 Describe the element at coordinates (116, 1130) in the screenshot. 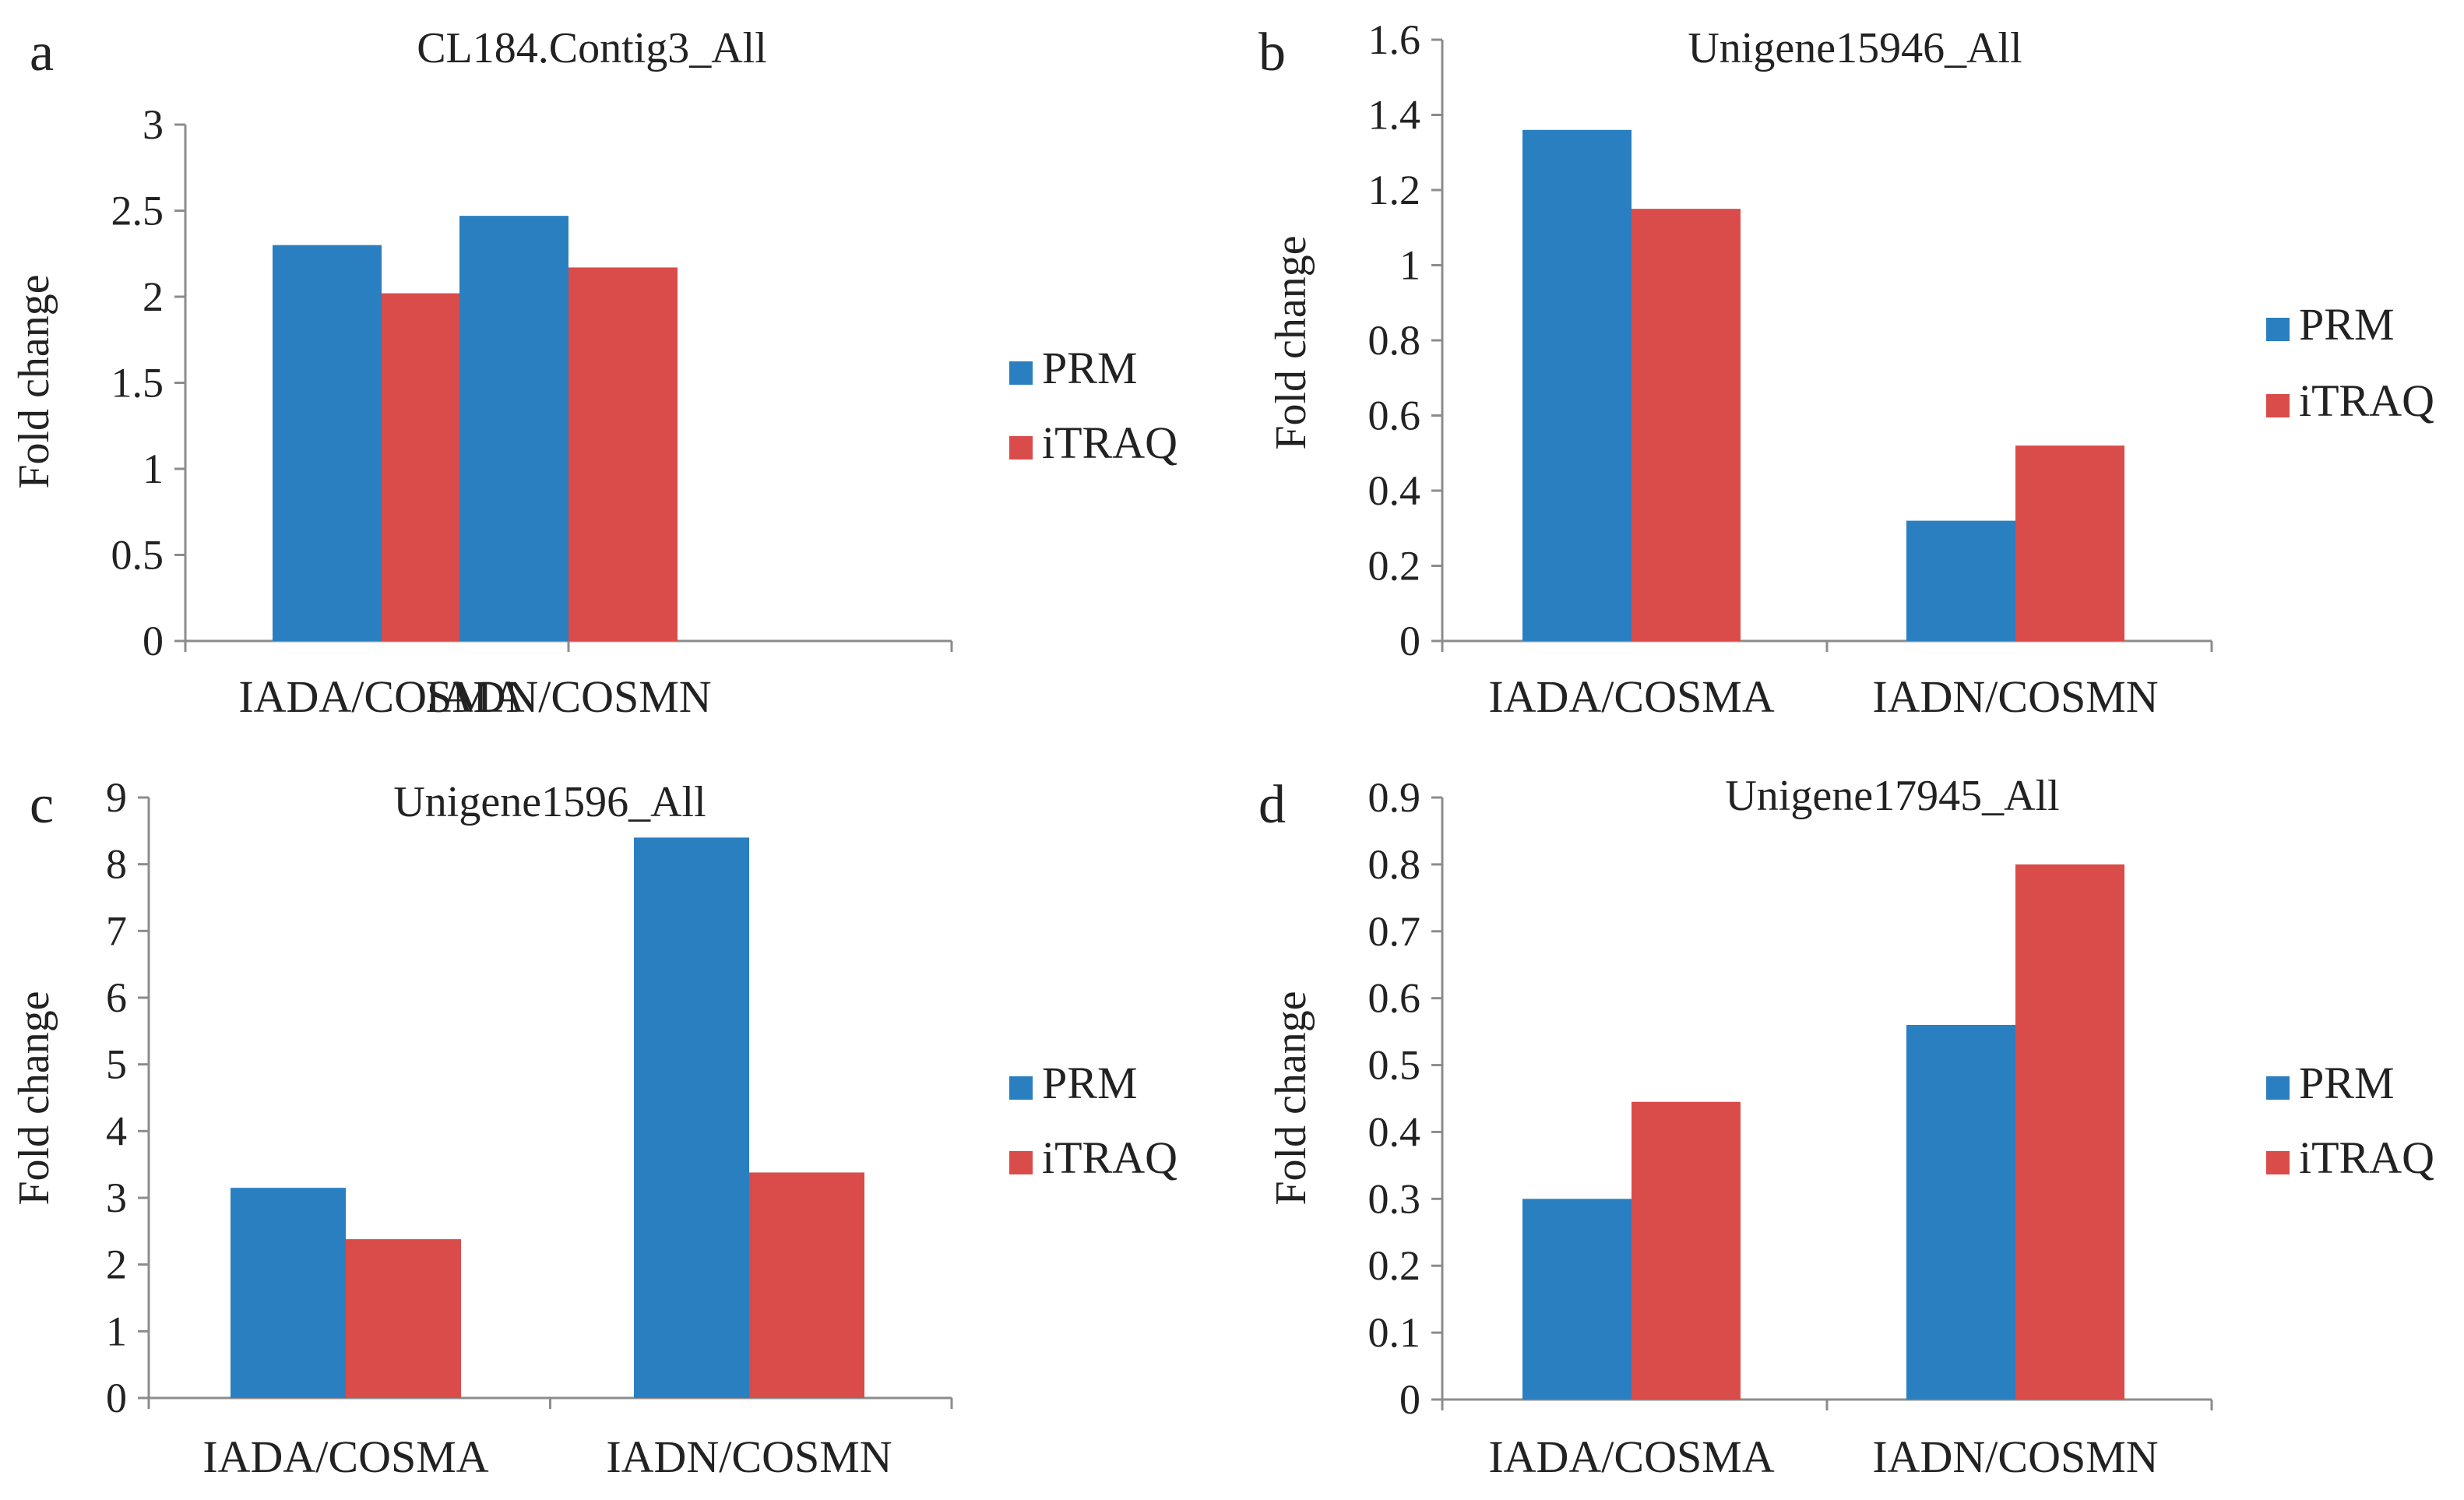

I see `y-tick-label: 4` at that location.